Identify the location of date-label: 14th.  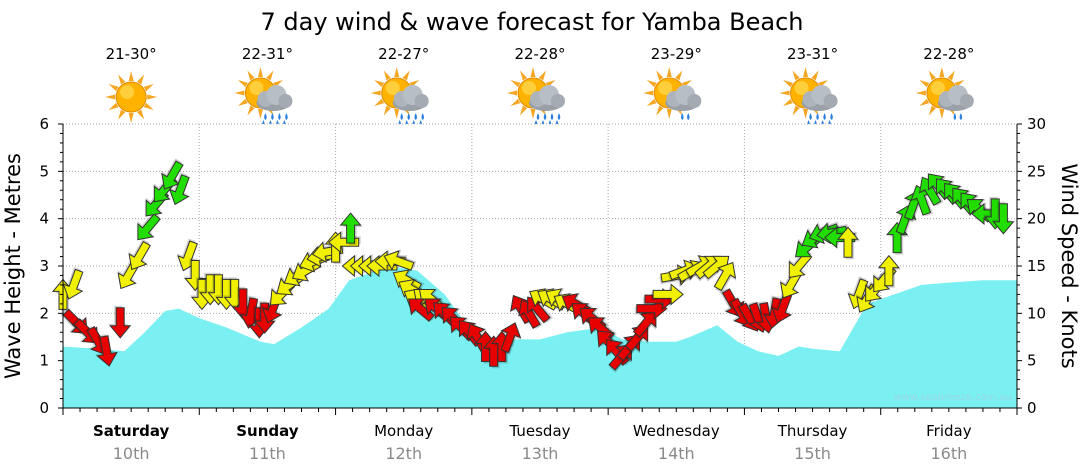
(676, 453).